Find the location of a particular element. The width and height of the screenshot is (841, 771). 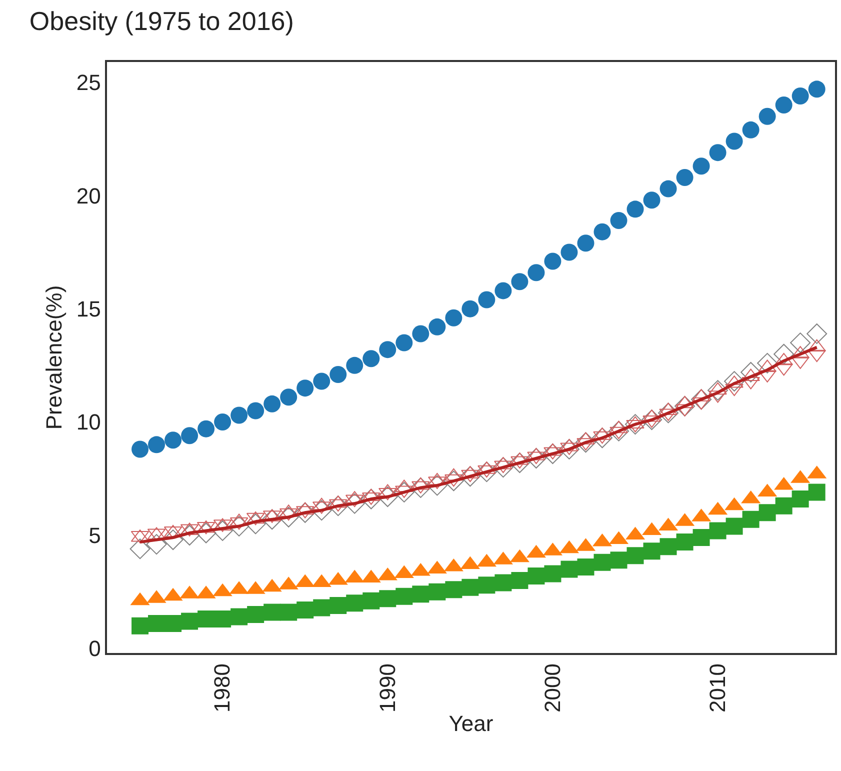

y-axis-title: Prevalence(%) is located at coordinates (54, 357).